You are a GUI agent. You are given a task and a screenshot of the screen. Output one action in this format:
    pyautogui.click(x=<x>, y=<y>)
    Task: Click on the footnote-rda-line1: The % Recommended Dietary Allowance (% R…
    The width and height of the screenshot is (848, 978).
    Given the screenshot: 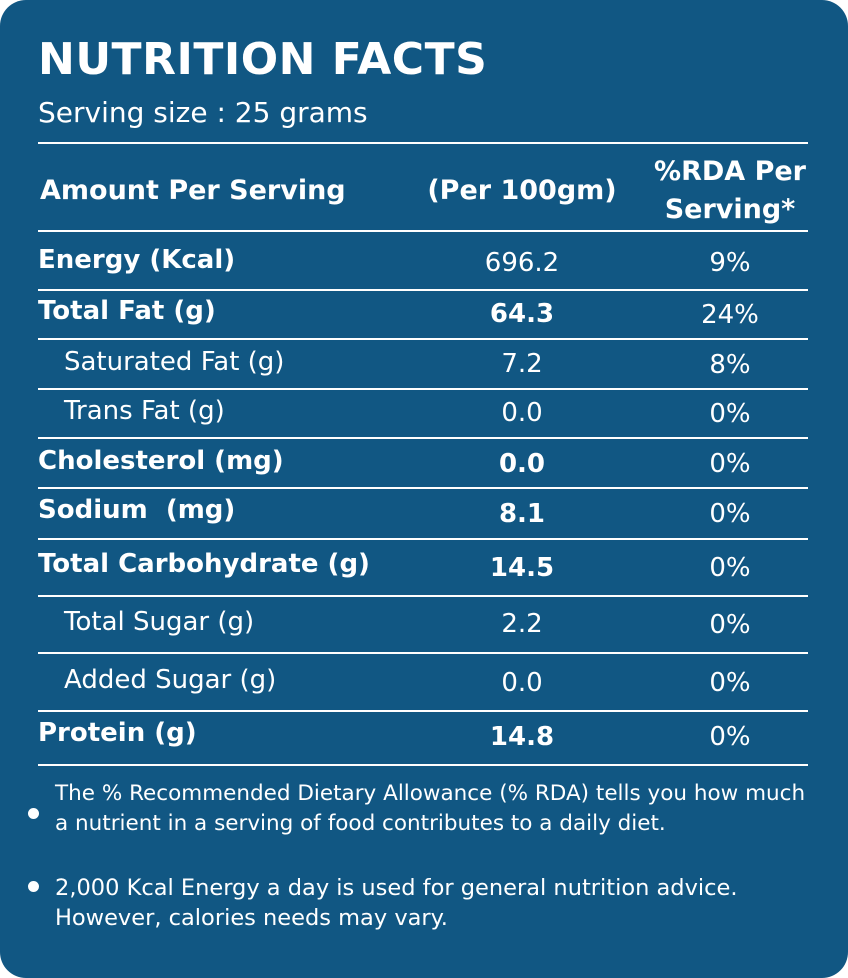 What is the action you would take?
    pyautogui.click(x=430, y=793)
    